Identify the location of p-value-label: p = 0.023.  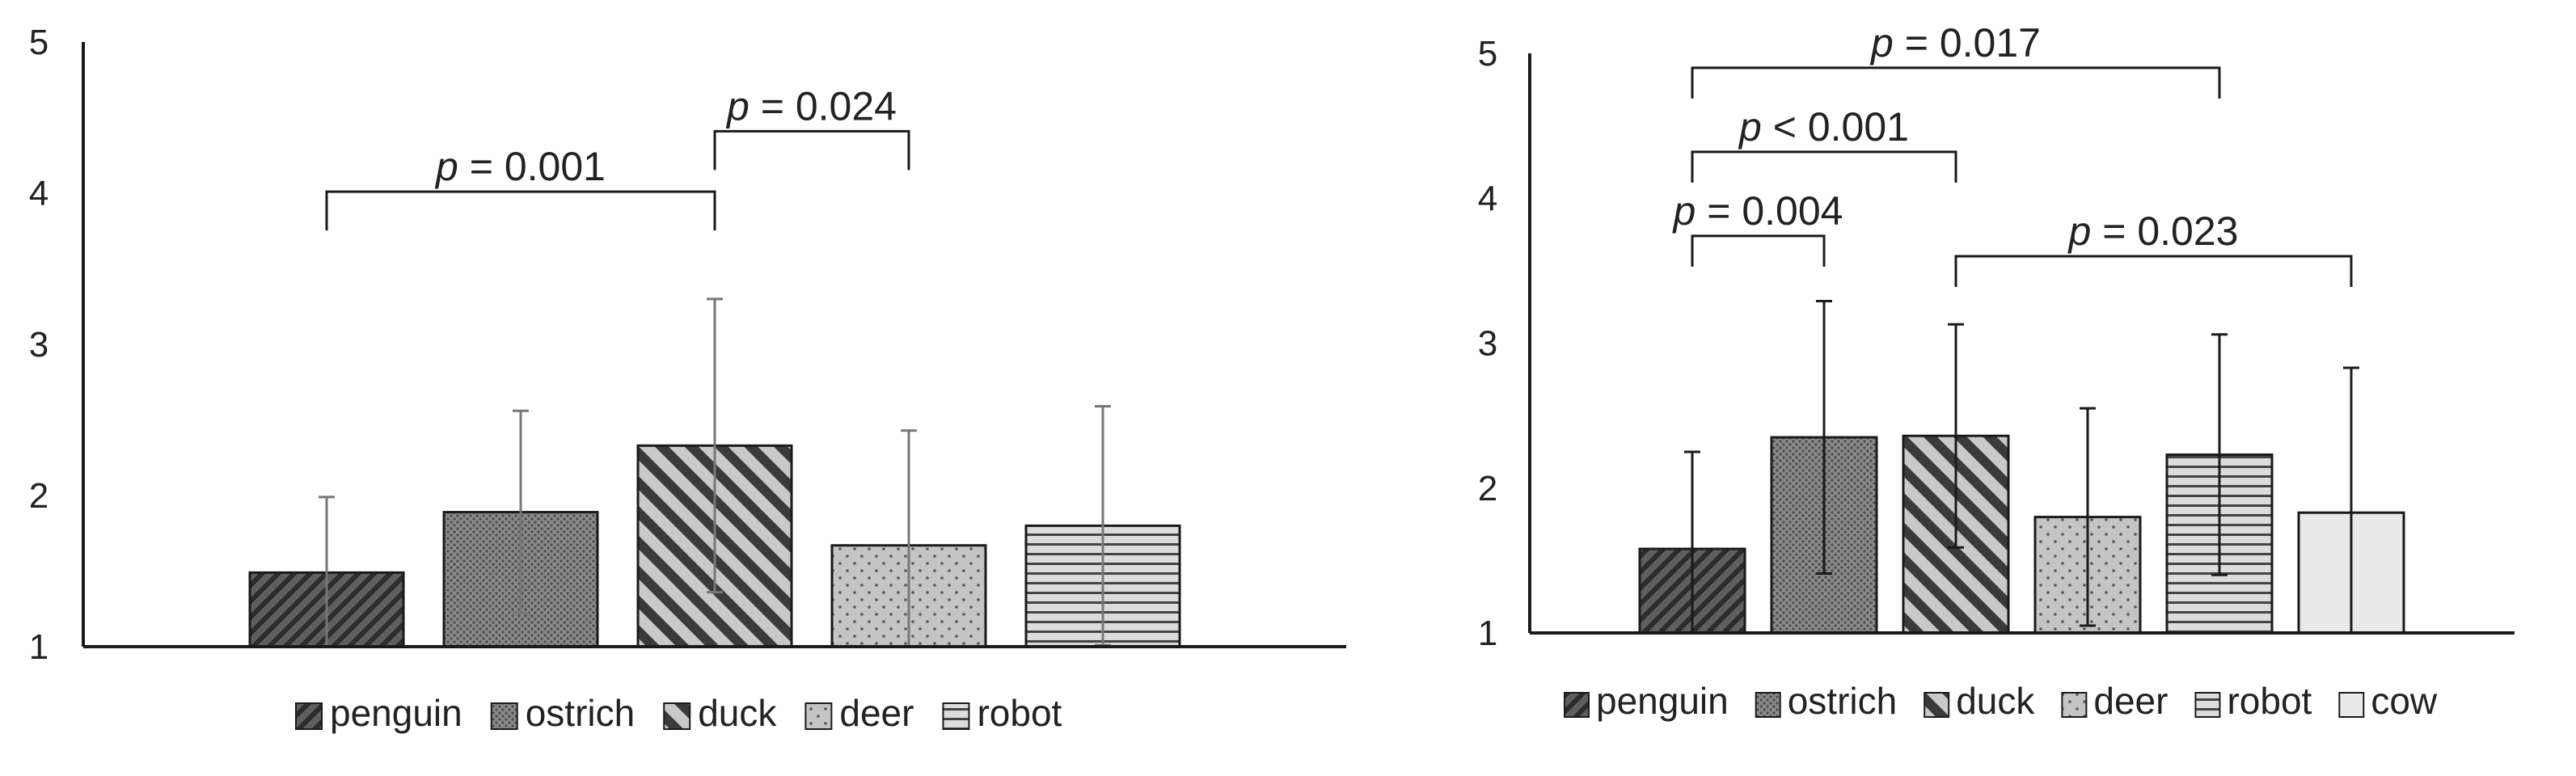
(2153, 232).